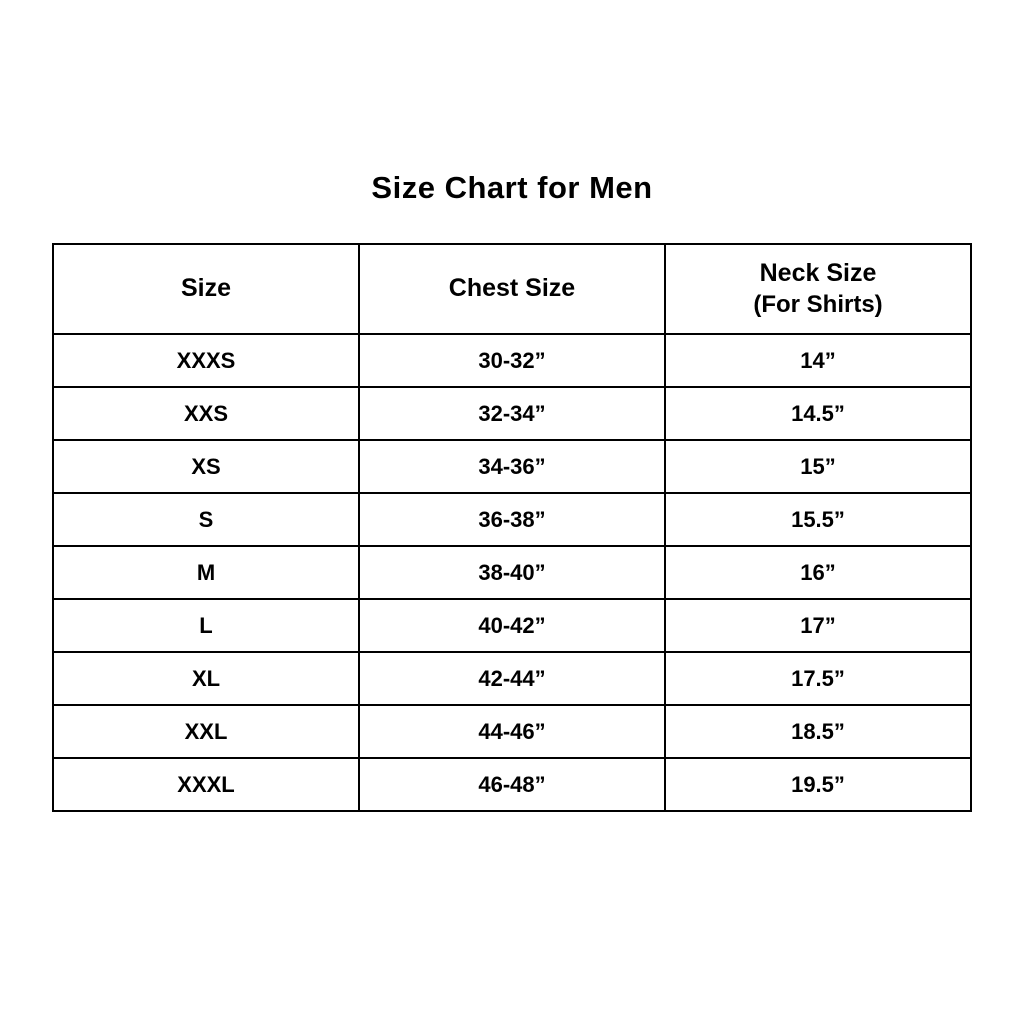  I want to click on cell-neck: 17.5”, so click(818, 678).